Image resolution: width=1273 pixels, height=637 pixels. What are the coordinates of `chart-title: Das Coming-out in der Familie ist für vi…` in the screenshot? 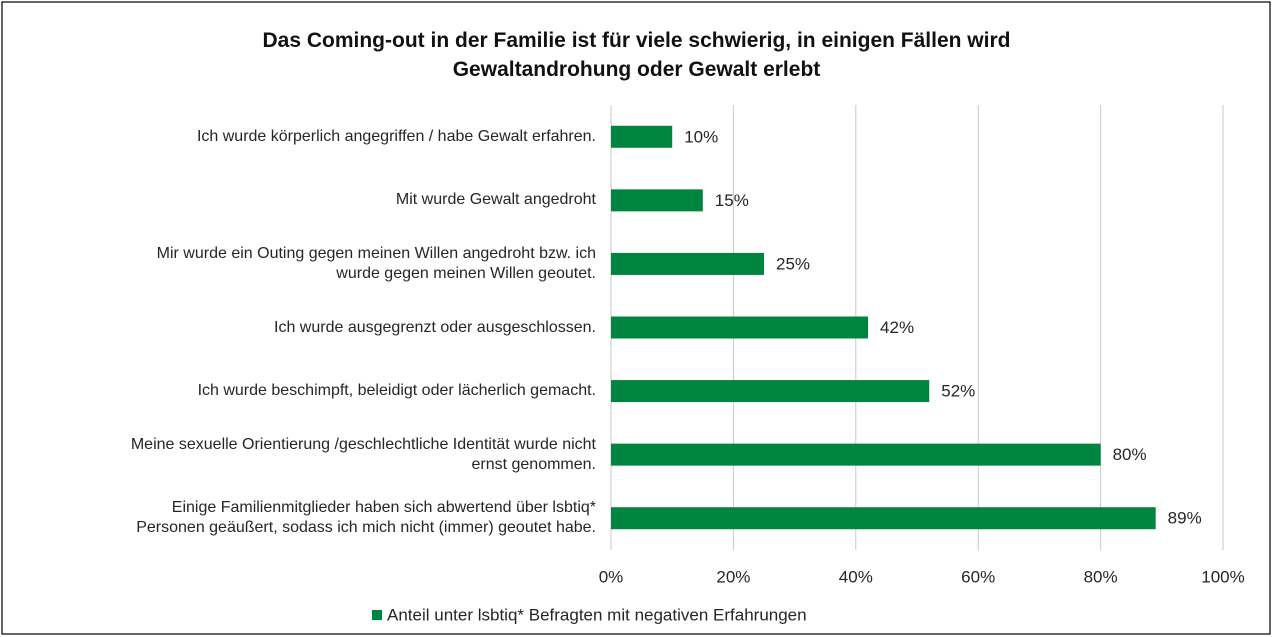 It's located at (636, 55).